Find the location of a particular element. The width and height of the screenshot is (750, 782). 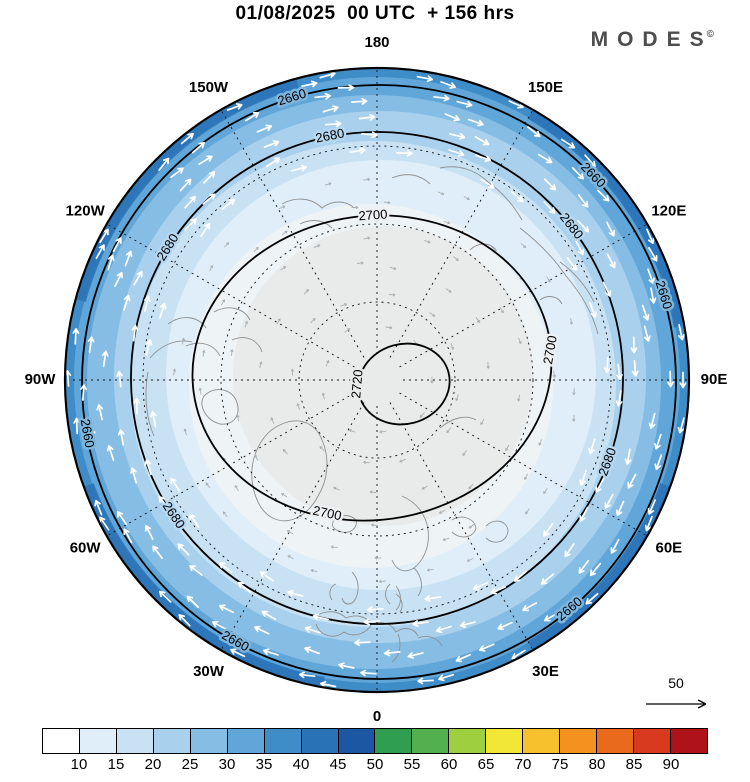

wind-reference-arrow is located at coordinates (676, 704).